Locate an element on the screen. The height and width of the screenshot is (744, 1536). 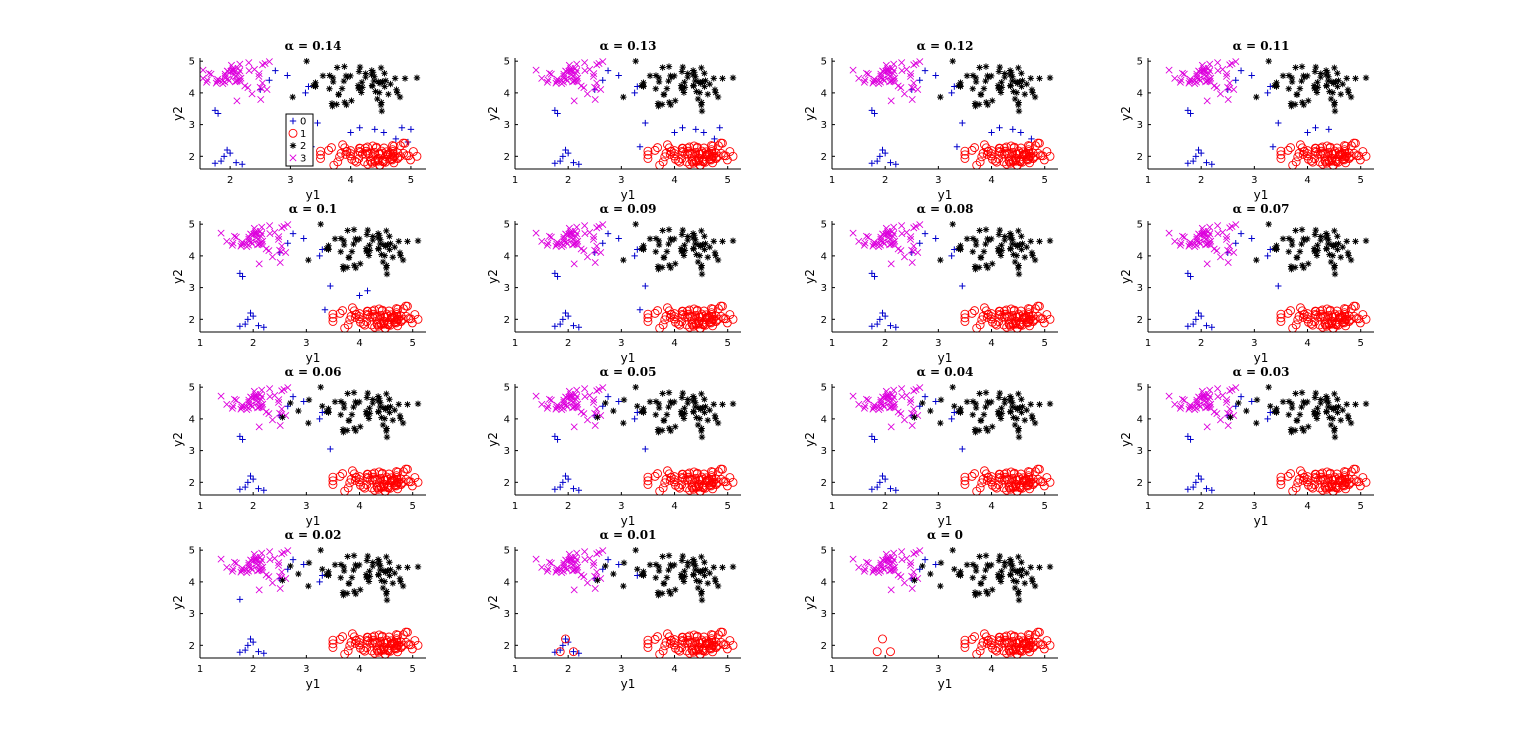
y-tick-label: 4 is located at coordinates (824, 256).